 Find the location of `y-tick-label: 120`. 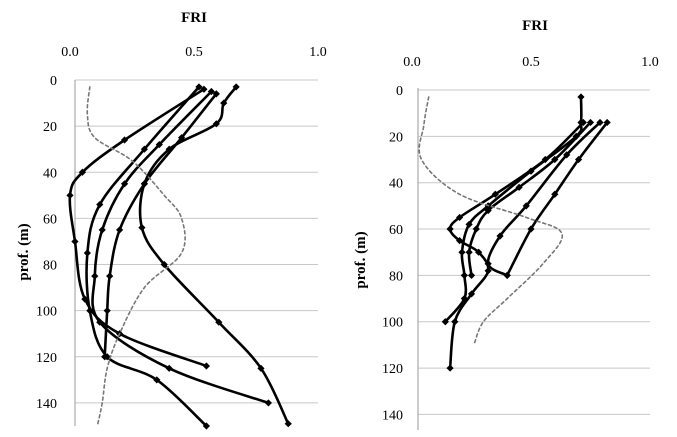

y-tick-label: 120 is located at coordinates (46, 358).